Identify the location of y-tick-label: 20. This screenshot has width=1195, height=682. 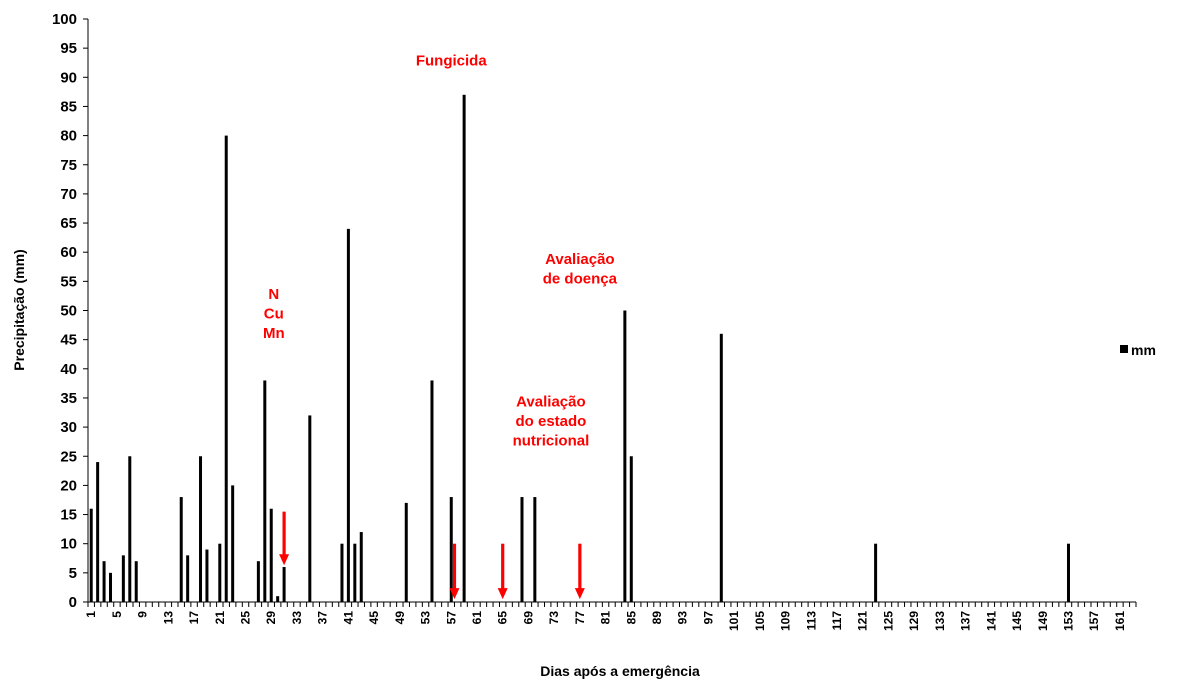
(68, 485).